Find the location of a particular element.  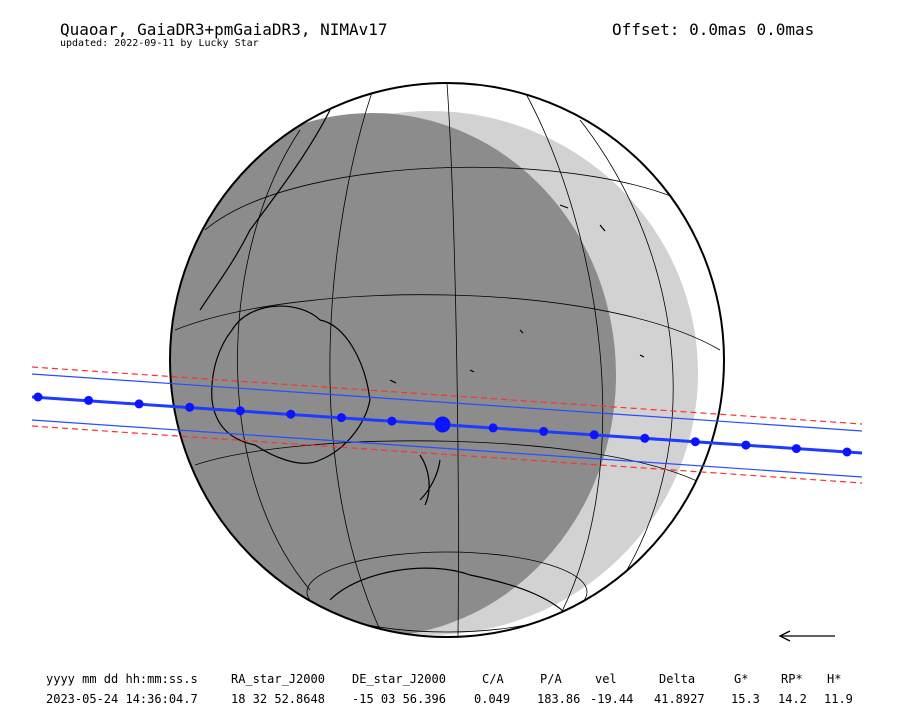

value-delta: 41.8927 is located at coordinates (679, 699).